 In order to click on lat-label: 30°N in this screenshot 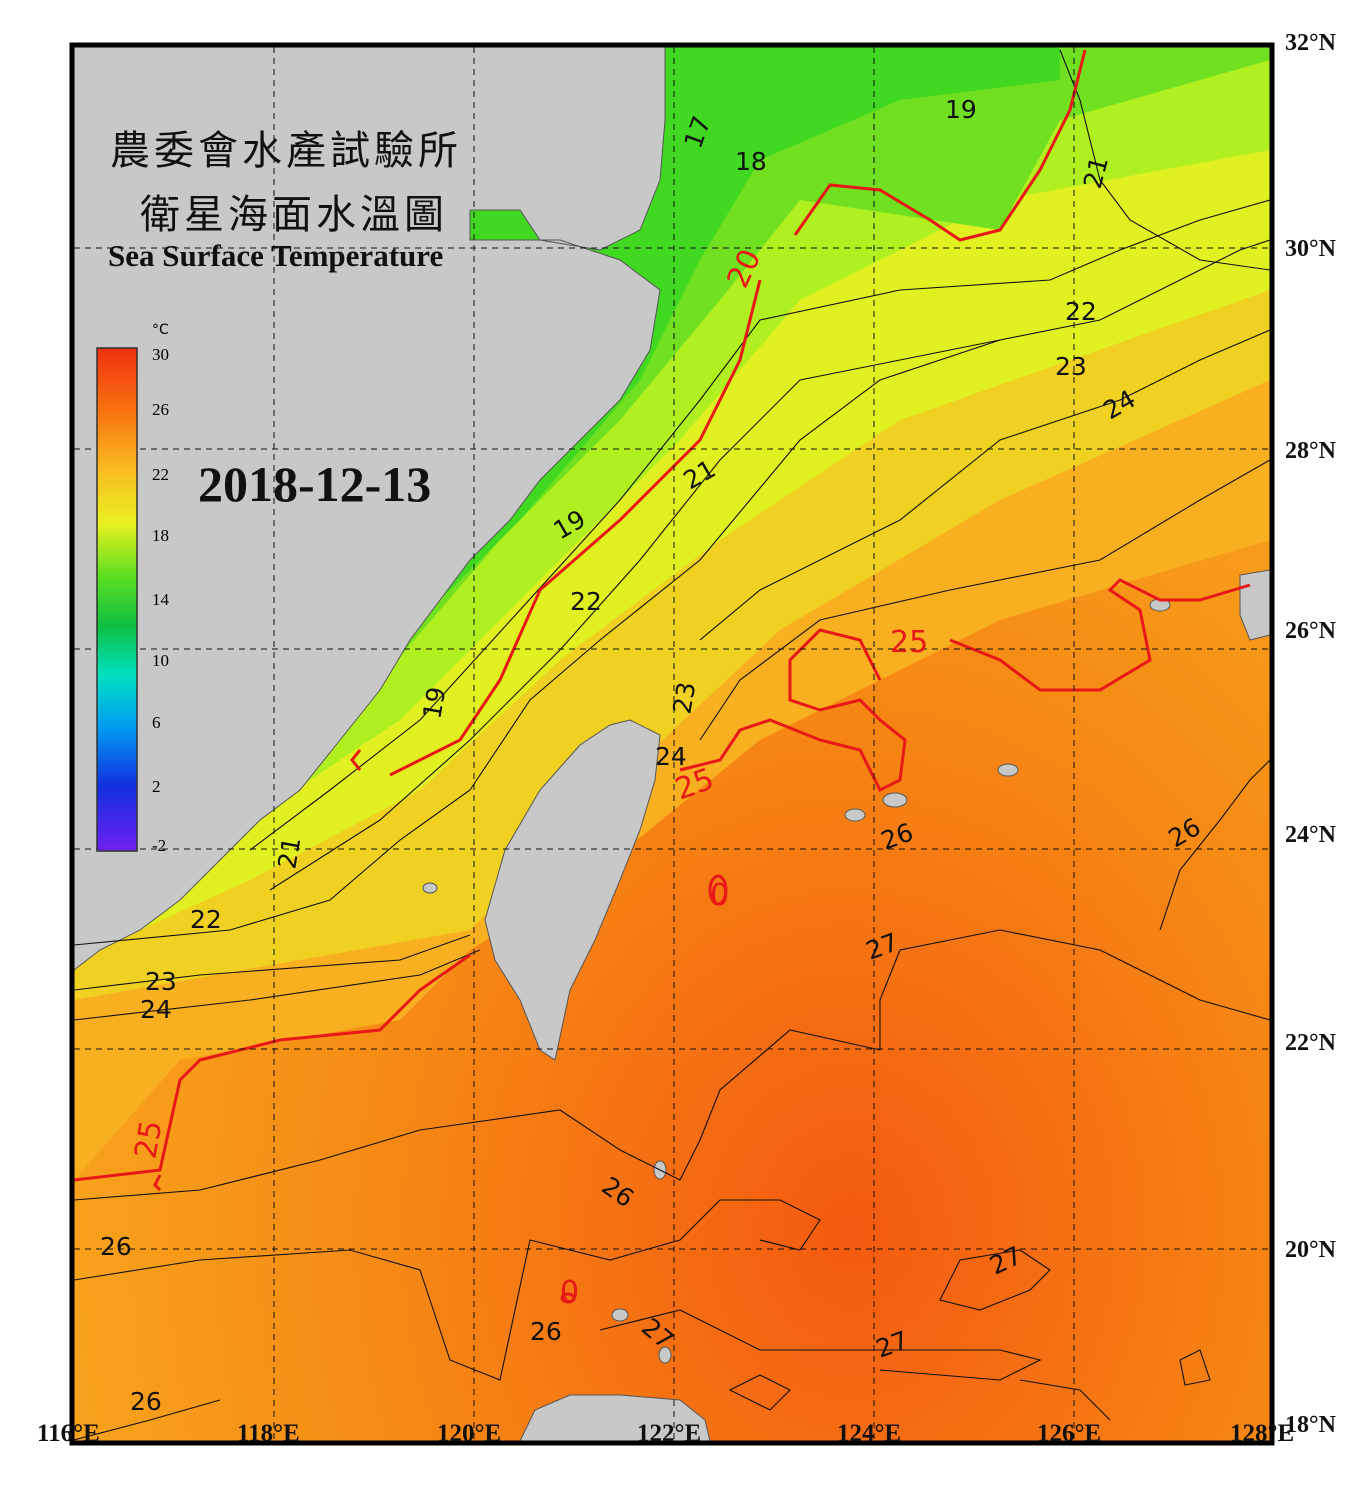, I will do `click(1310, 249)`.